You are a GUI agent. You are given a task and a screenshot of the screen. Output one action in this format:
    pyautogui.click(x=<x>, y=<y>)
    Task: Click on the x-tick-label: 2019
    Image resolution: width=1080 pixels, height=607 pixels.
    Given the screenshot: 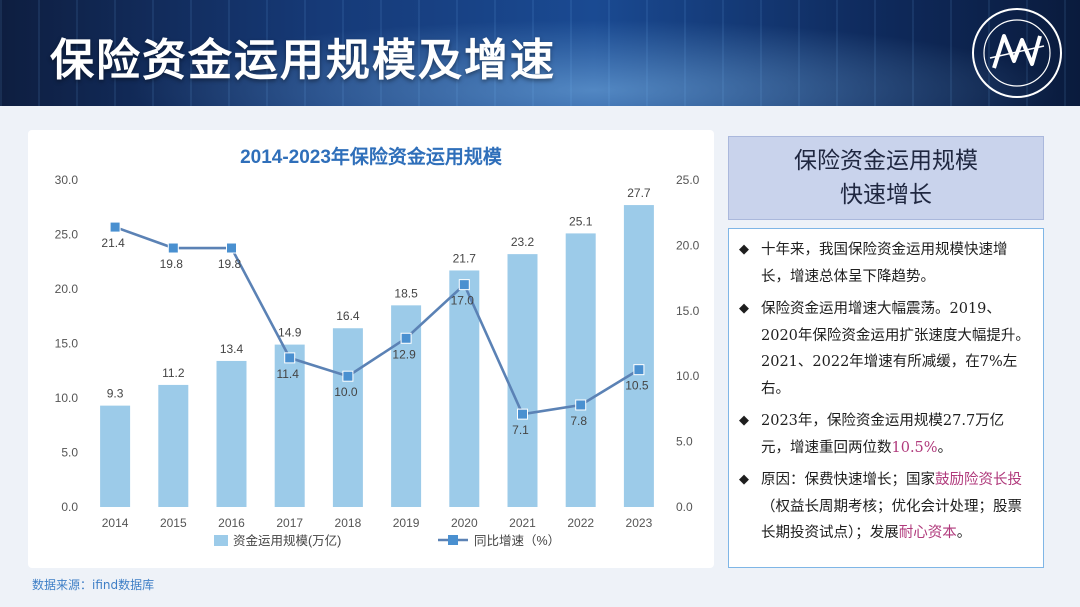 What is the action you would take?
    pyautogui.click(x=406, y=523)
    